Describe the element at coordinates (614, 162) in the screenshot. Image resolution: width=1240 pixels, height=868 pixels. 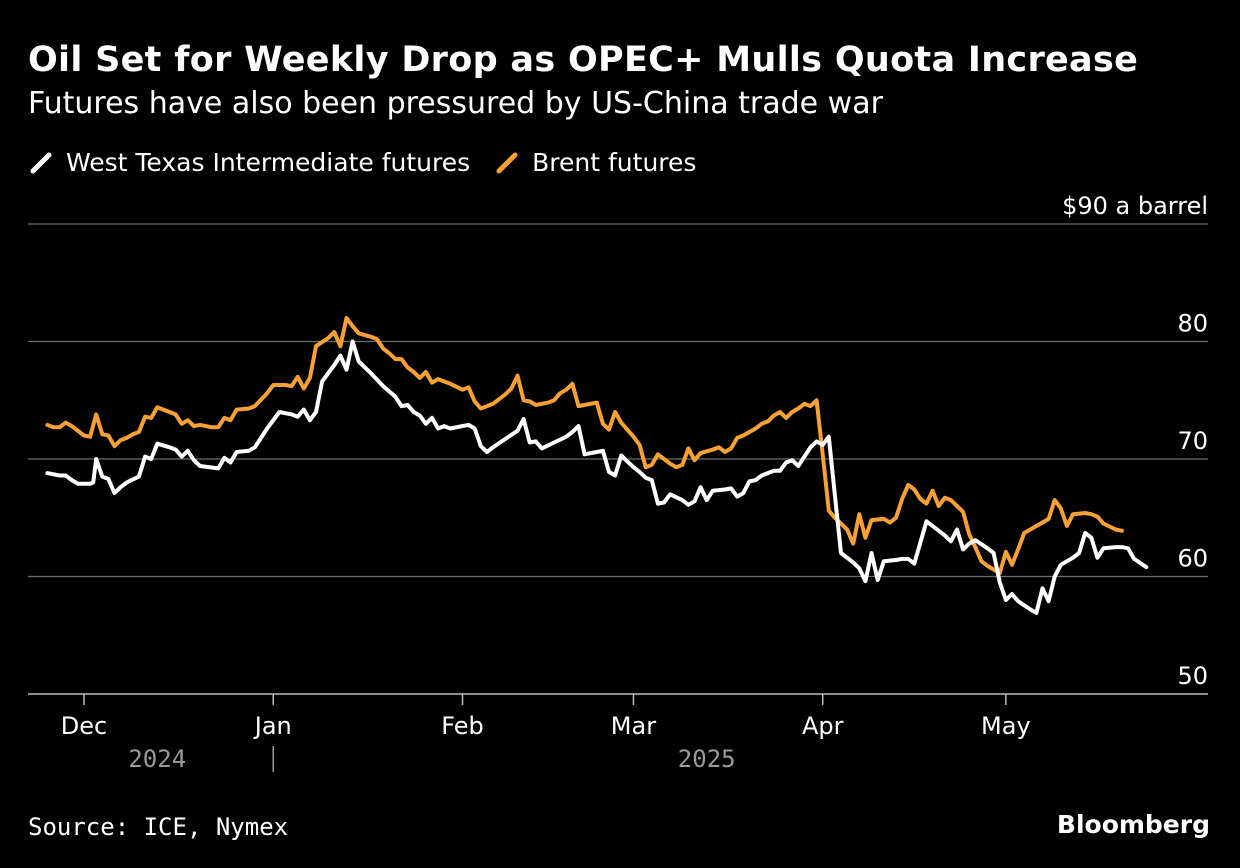
I see `legend-label-brent: Brent futures` at that location.